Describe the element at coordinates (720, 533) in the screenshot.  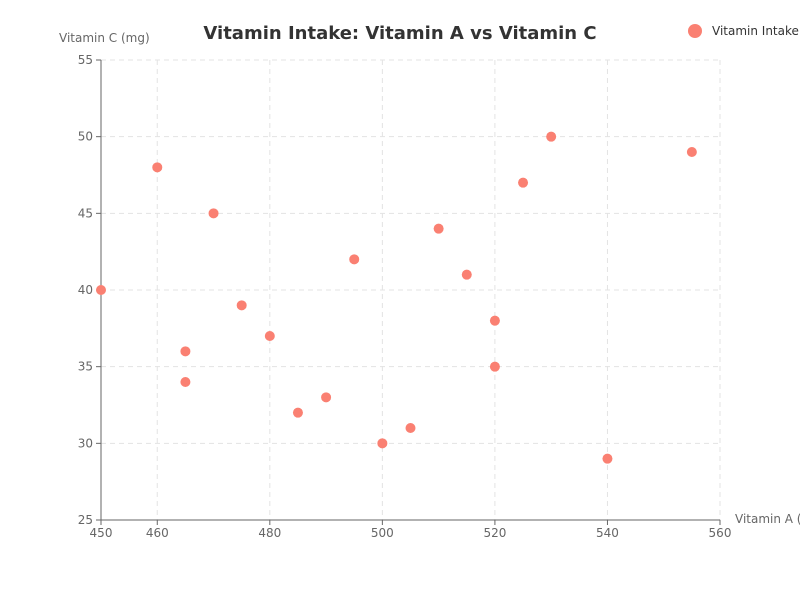
I see `x-tick-label: 560` at that location.